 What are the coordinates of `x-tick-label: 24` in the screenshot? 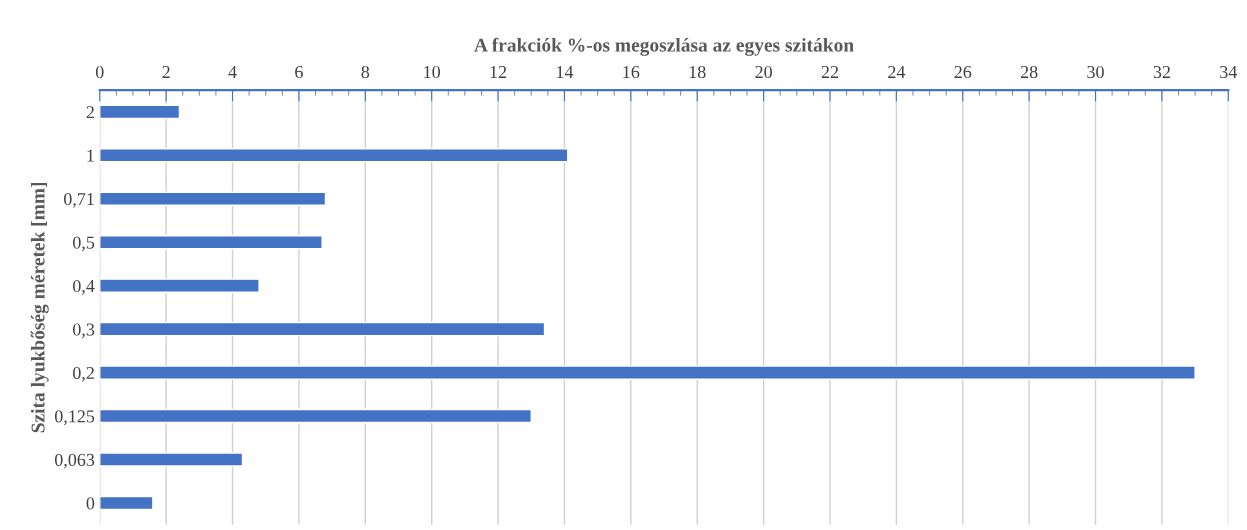 It's located at (897, 71).